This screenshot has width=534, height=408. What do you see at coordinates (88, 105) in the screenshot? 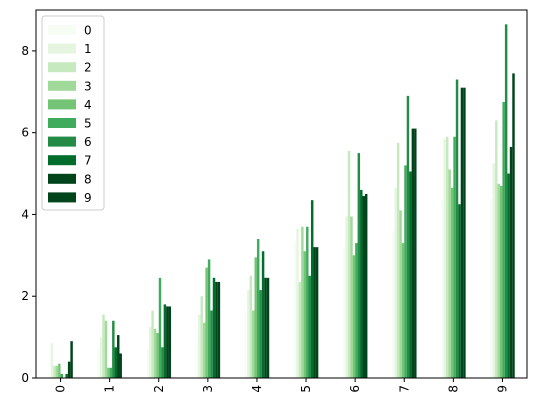
I see `legend-label-4: 4` at bounding box center [88, 105].